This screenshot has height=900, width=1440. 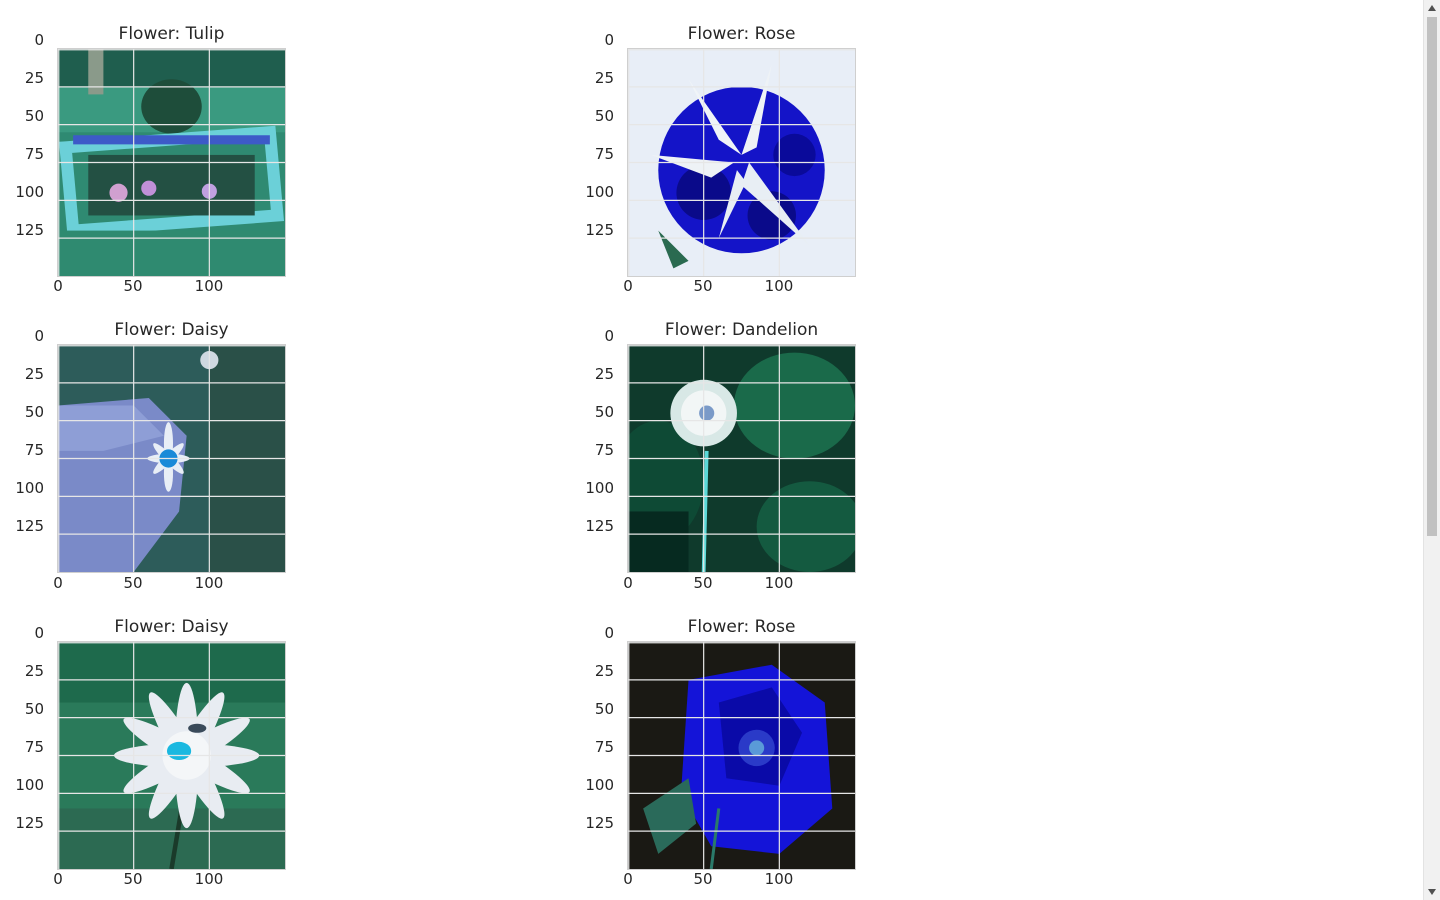 What do you see at coordinates (1432, 276) in the screenshot?
I see `scrollbar-thumb` at bounding box center [1432, 276].